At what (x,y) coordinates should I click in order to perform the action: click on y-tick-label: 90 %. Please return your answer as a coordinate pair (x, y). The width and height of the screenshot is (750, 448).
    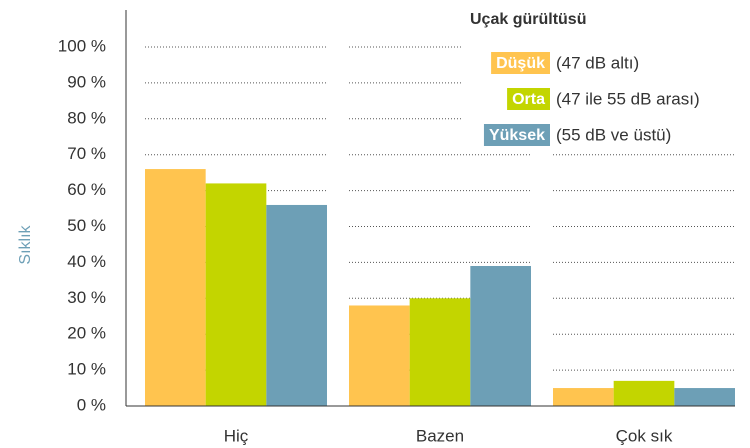
    Looking at the image, I should click on (86, 81).